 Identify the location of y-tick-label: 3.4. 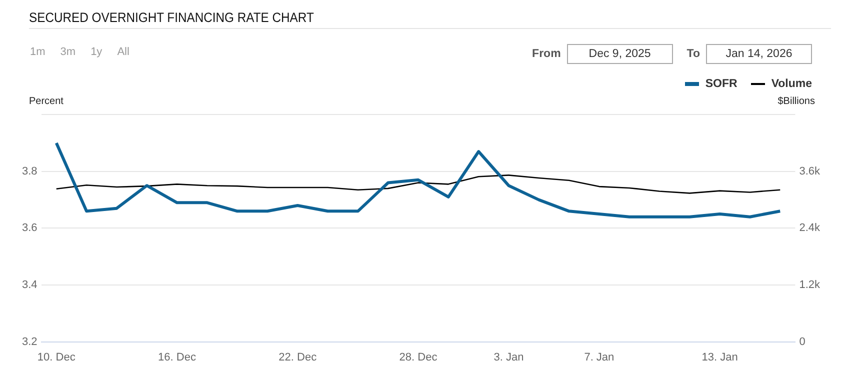
(30, 285).